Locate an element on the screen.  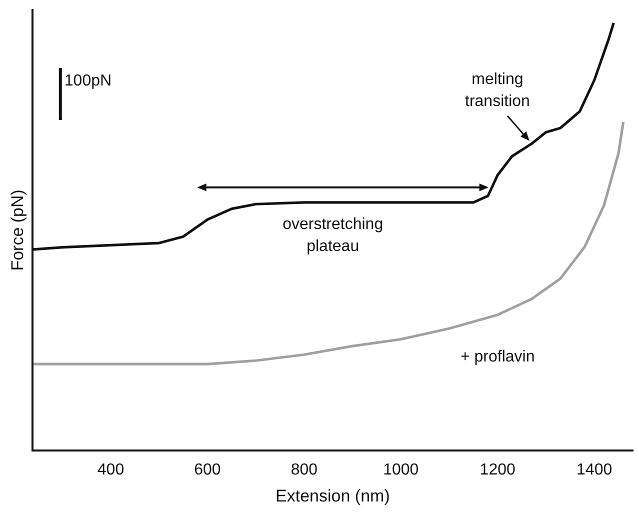
x-tick-label: 1200 is located at coordinates (498, 469).